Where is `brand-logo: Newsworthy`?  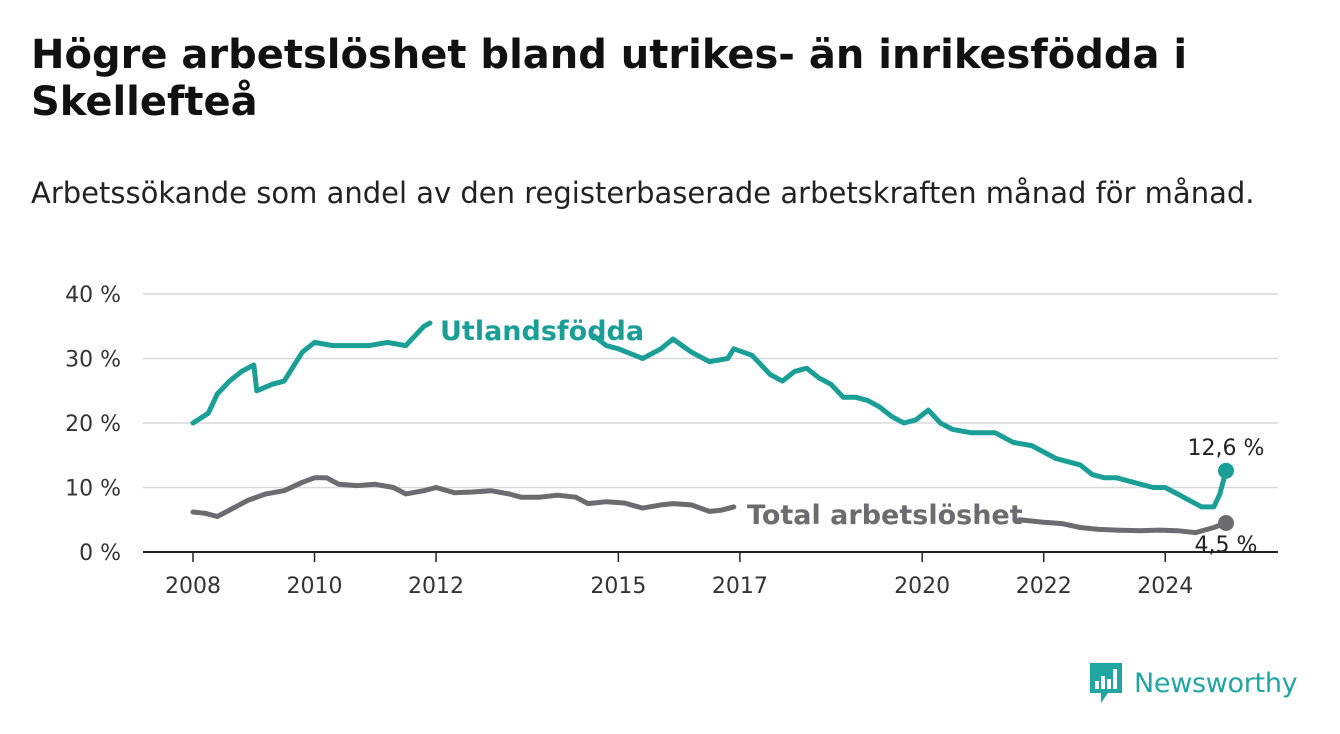 brand-logo: Newsworthy is located at coordinates (1193, 683).